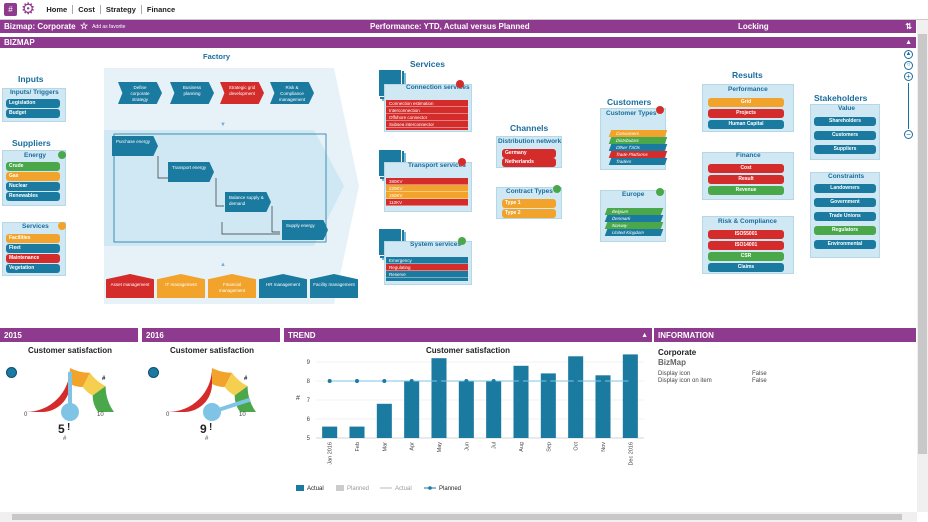 Image resolution: width=928 pixels, height=522 pixels. Describe the element at coordinates (57, 9) in the screenshot. I see `nav-item-home: Home` at that location.